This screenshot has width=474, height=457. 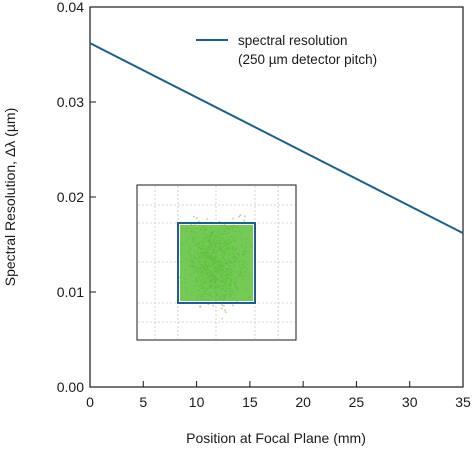 I want to click on x-tick-label: 20, so click(x=303, y=402).